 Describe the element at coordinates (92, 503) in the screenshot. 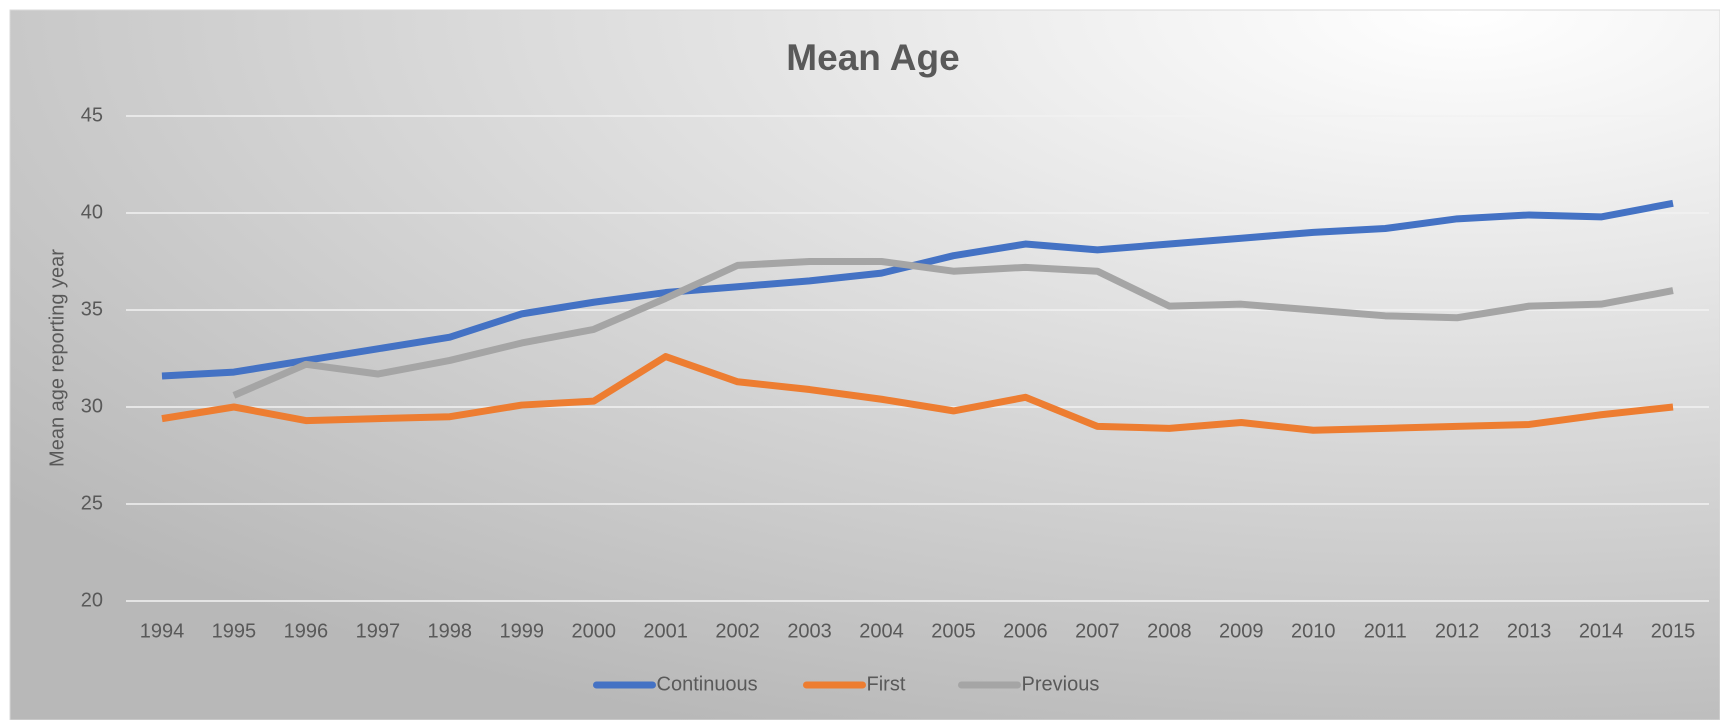

I see `y-tick-label: 25` at that location.